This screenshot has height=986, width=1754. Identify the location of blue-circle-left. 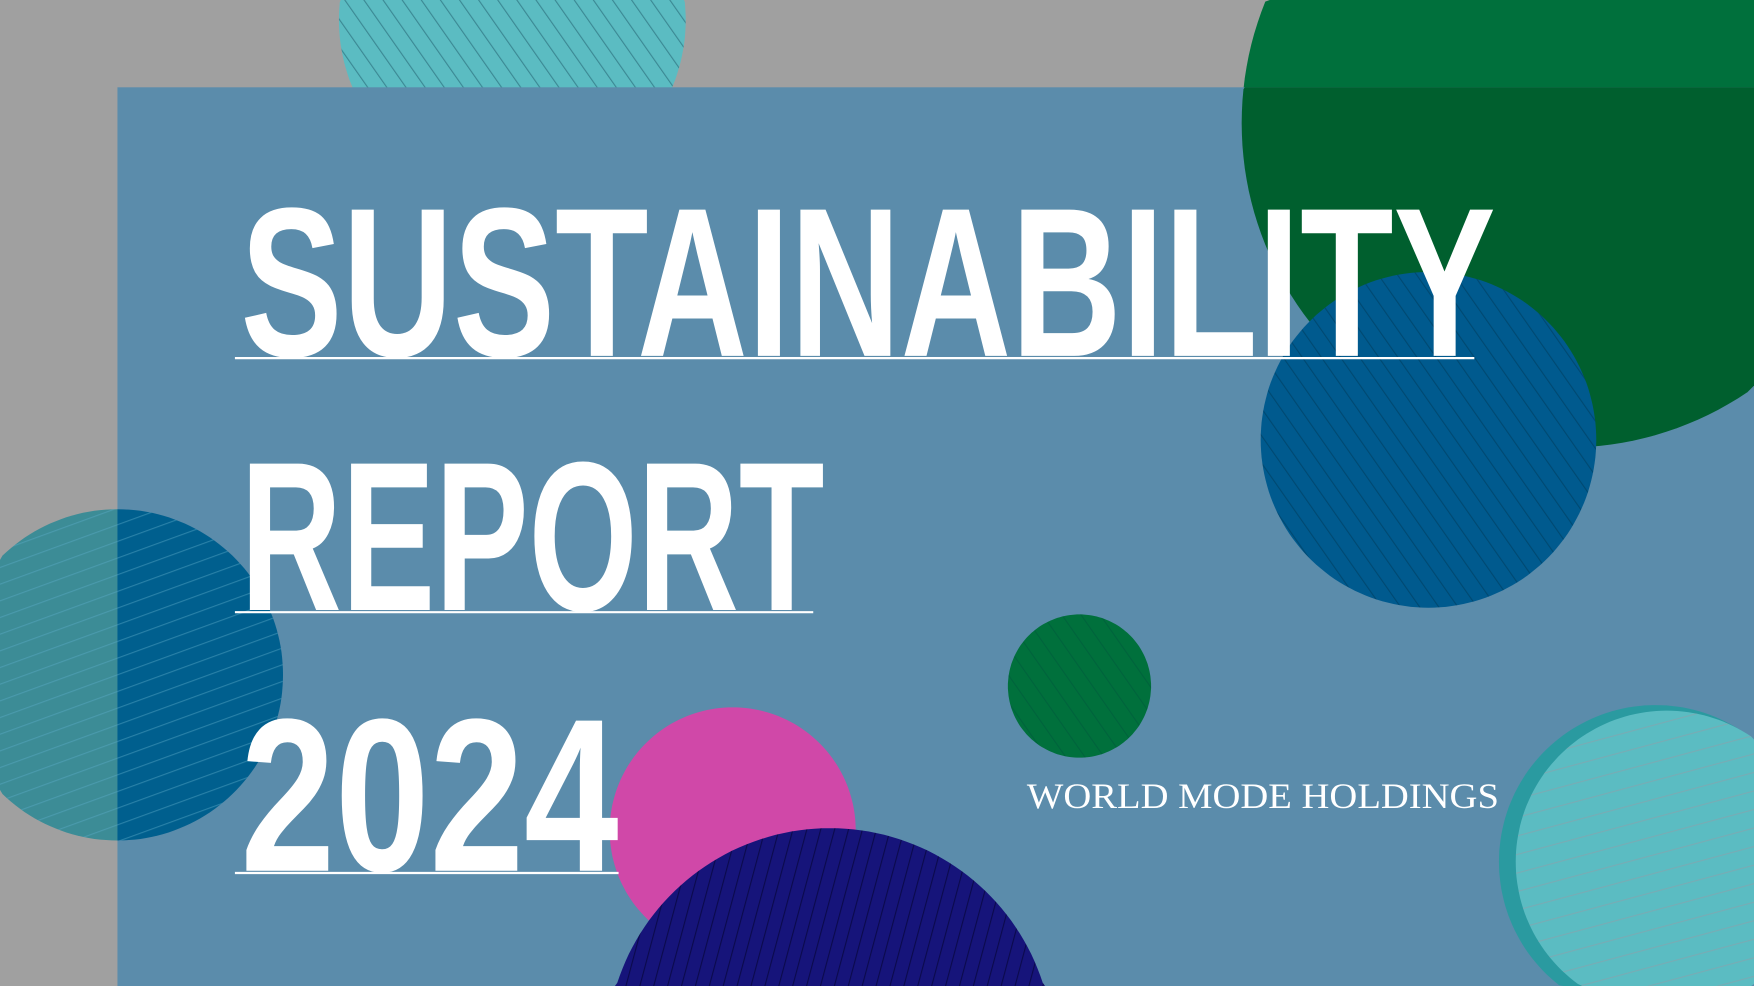
(200, 675).